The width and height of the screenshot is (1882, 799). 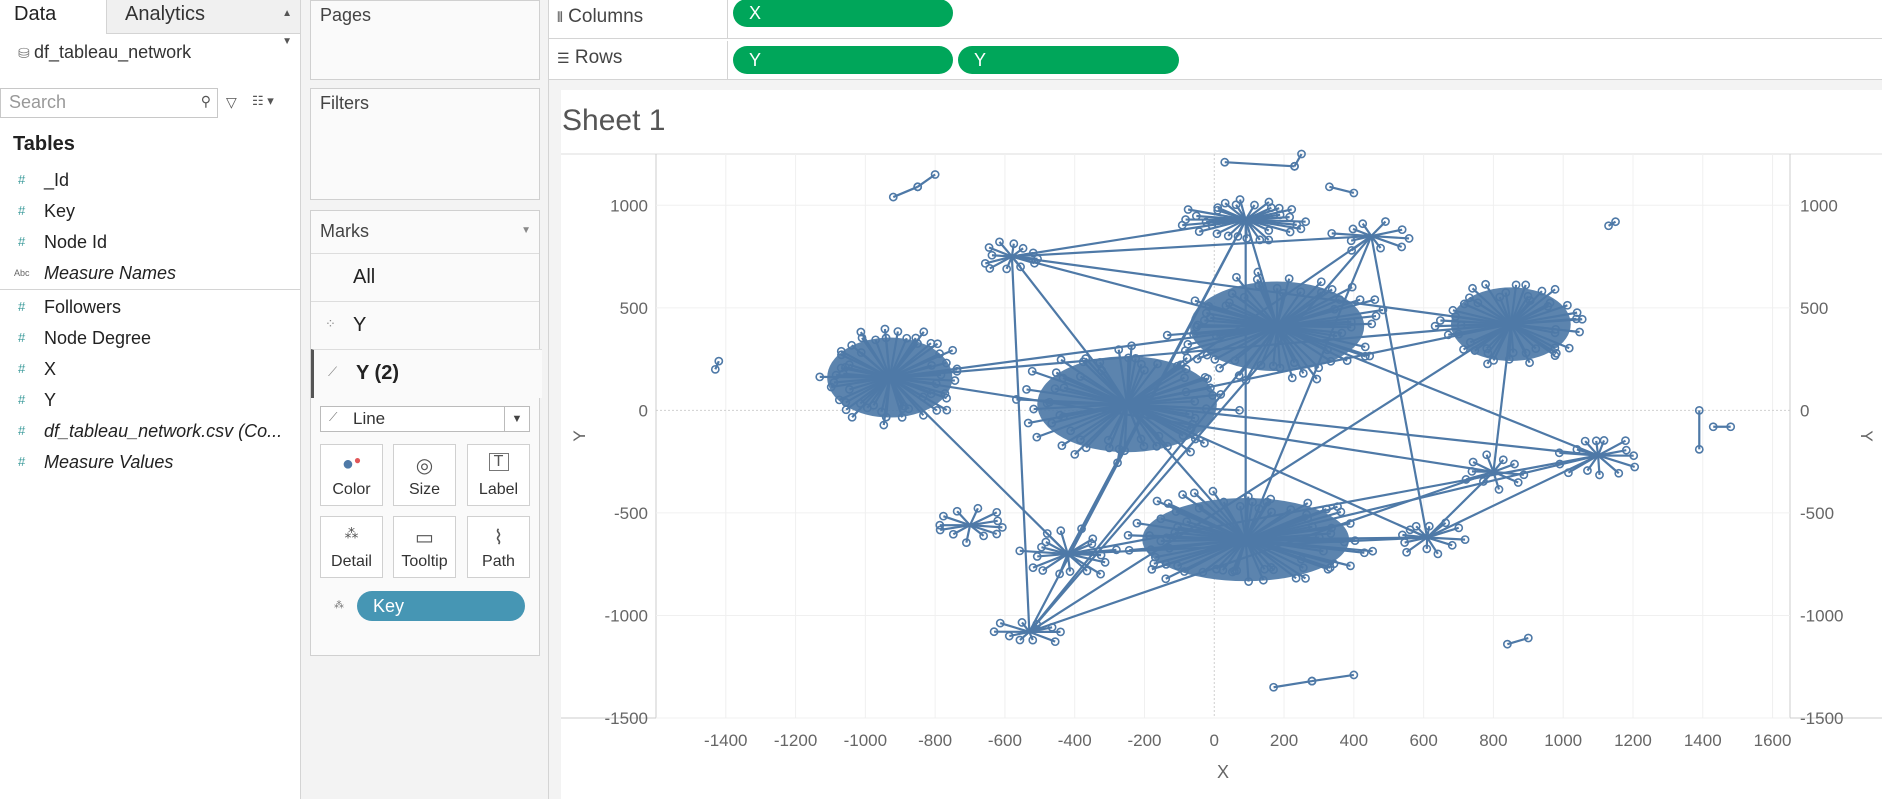 I want to click on filters-card-title: Filters, so click(x=344, y=103).